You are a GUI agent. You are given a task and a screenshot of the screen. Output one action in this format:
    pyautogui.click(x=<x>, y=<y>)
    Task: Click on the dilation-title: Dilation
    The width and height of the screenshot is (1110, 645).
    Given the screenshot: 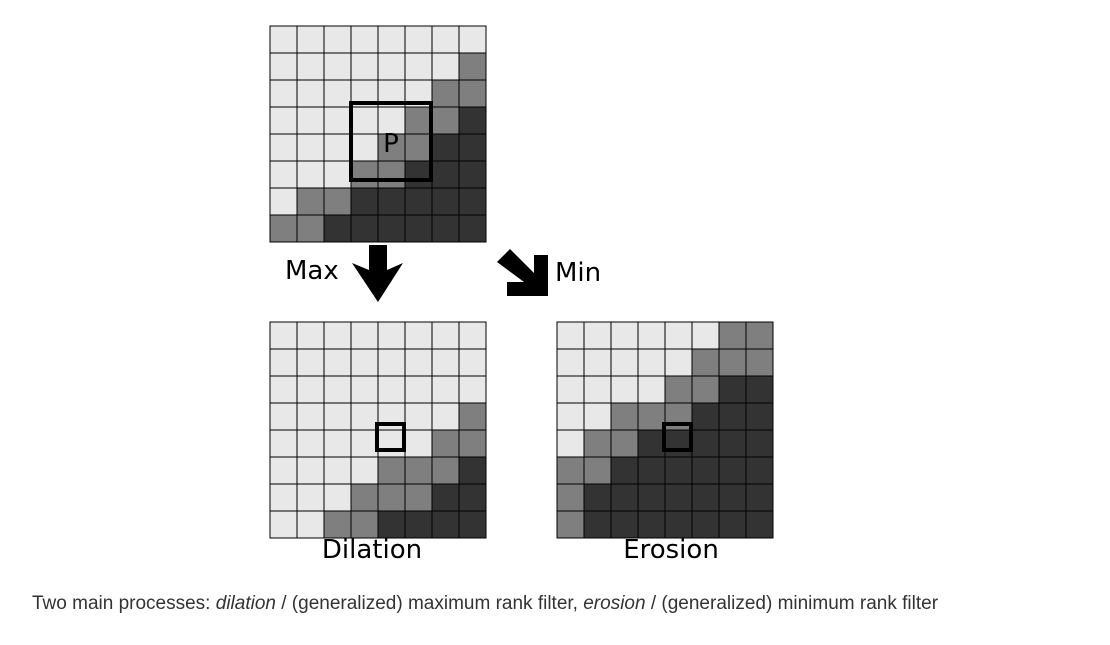 What is the action you would take?
    pyautogui.click(x=372, y=550)
    